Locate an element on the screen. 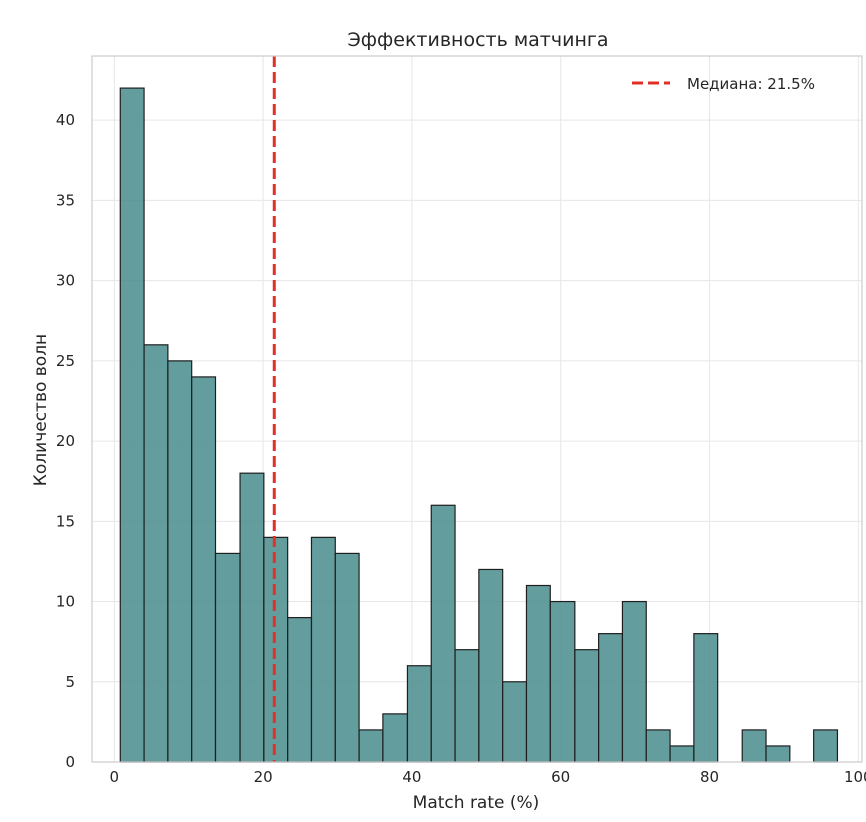 This screenshot has width=866, height=822. x-axis-ticks: 0 20 40 60 80 100 is located at coordinates (488, 777).